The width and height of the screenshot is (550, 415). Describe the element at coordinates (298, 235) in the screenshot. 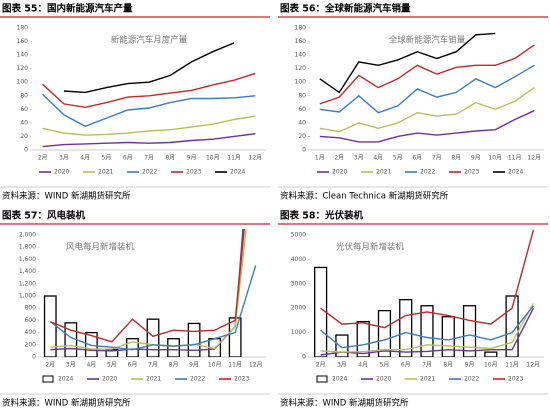

I see `y-tick-label: 5000` at that location.